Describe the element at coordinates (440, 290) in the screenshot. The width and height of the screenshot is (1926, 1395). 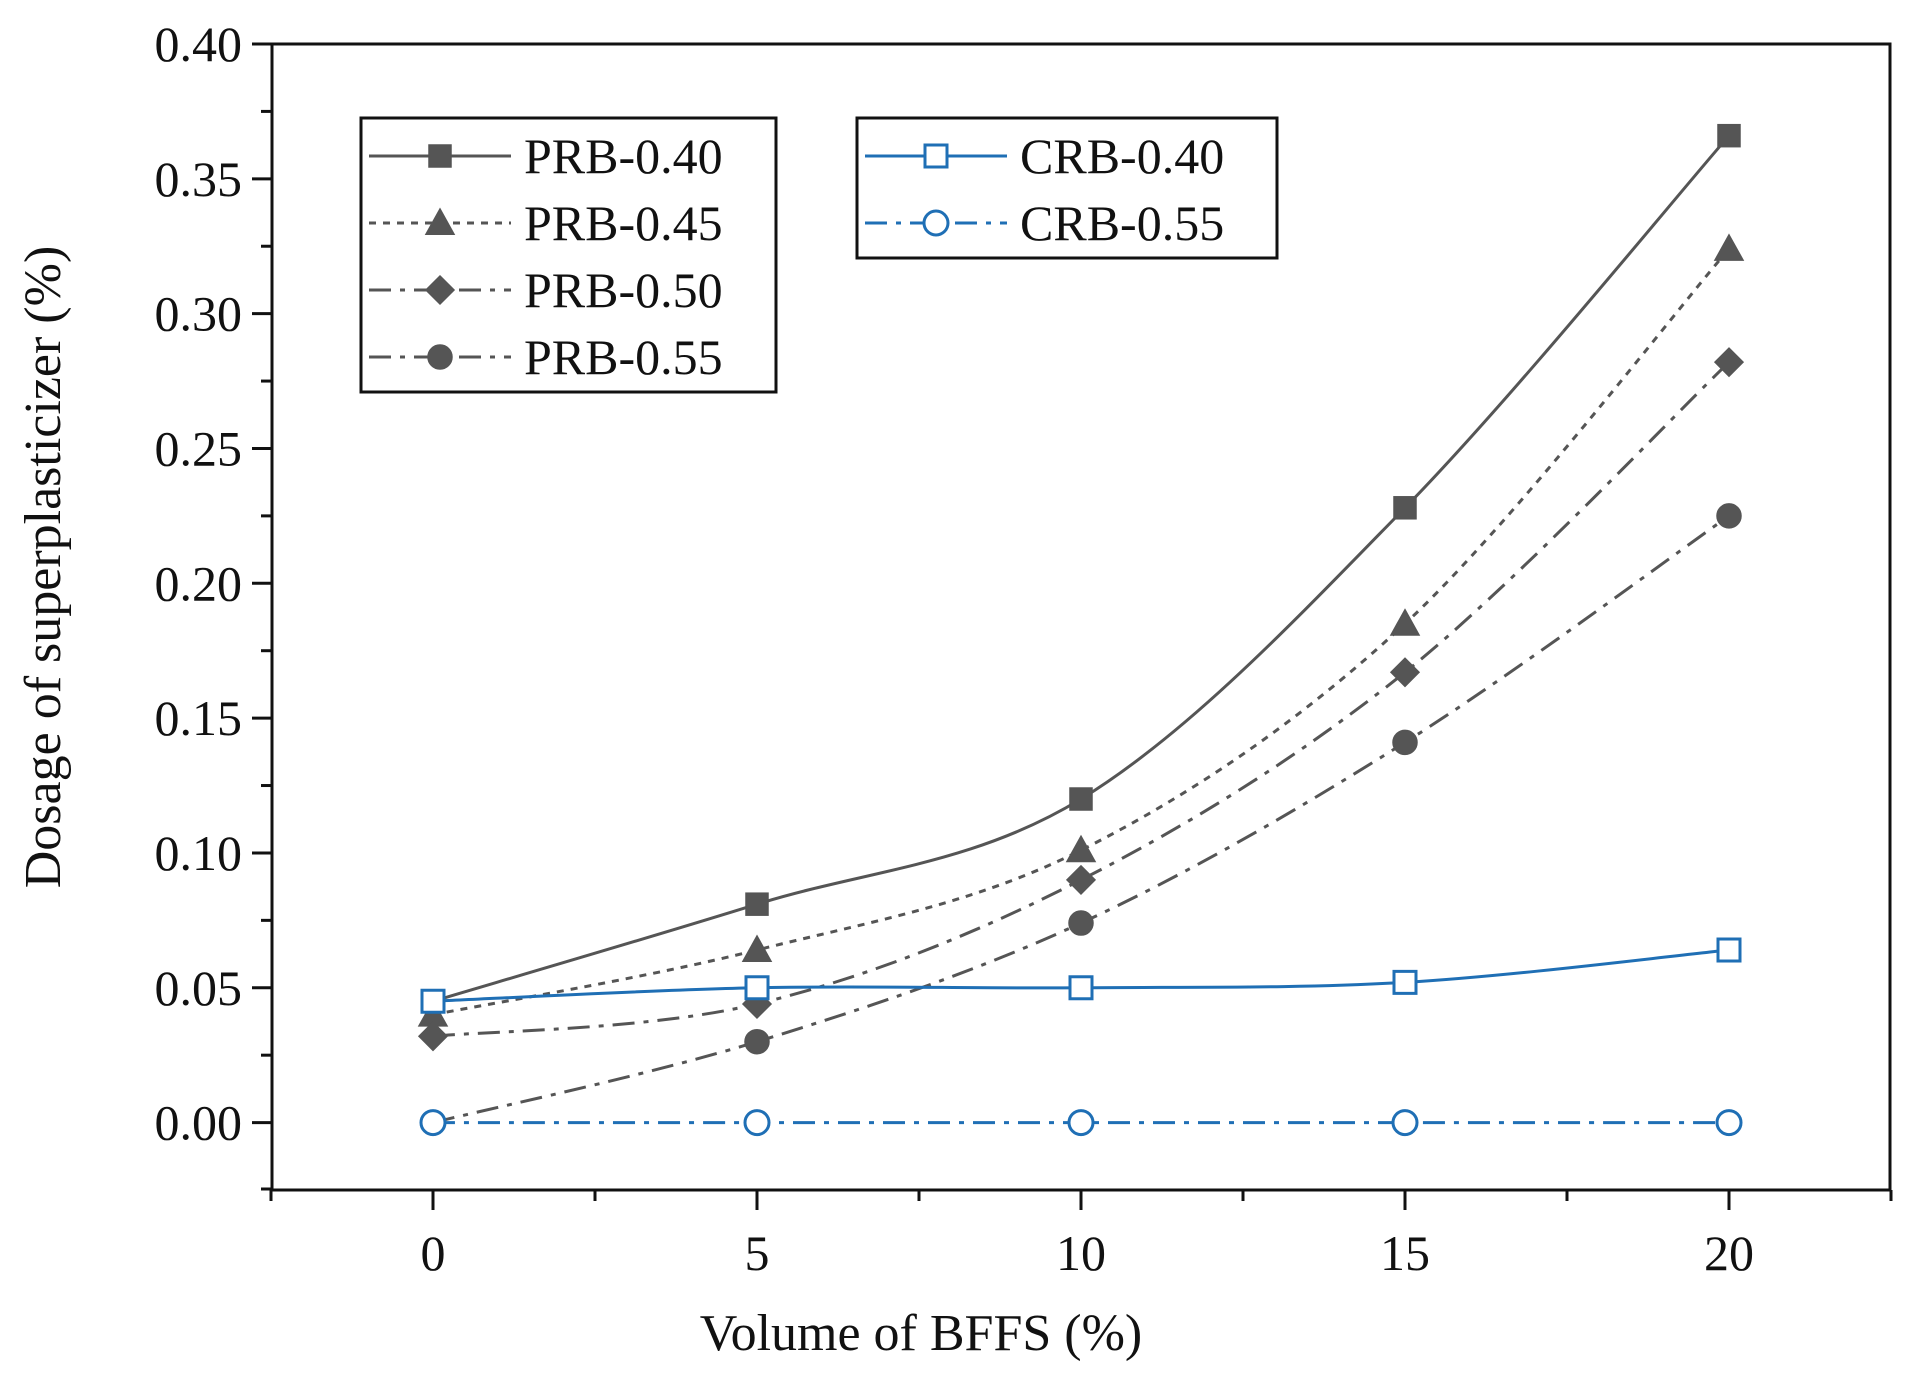
I see `legend-marker-PRB-0.50` at that location.